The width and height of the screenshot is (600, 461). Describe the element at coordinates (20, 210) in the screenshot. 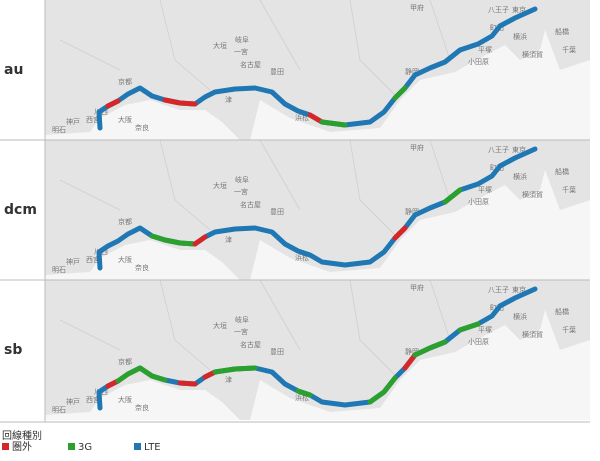

I see `panel-label: dcm` at that location.